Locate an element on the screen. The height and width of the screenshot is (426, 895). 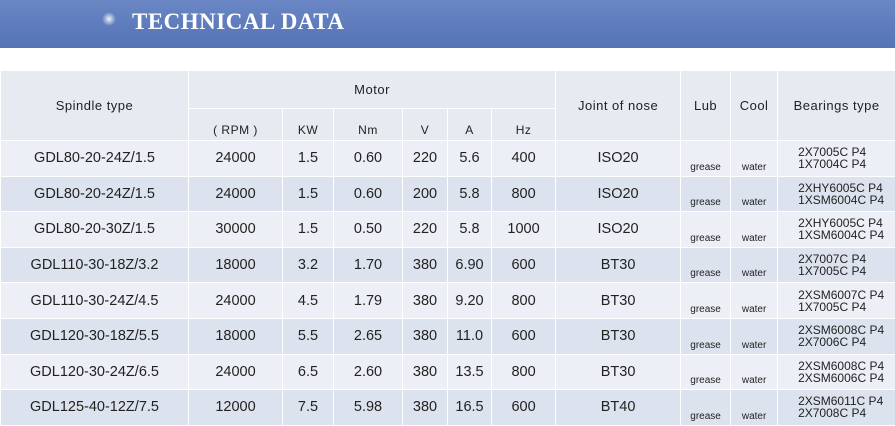
cell: GDL110-30-24Z/4.5 is located at coordinates (95, 301).